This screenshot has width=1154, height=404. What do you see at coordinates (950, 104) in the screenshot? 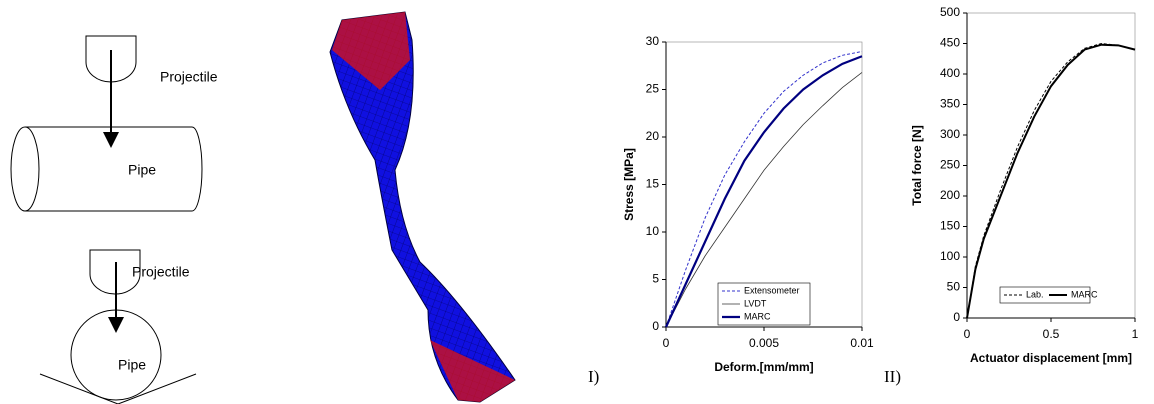
I see `y-tick-label: 350` at bounding box center [950, 104].